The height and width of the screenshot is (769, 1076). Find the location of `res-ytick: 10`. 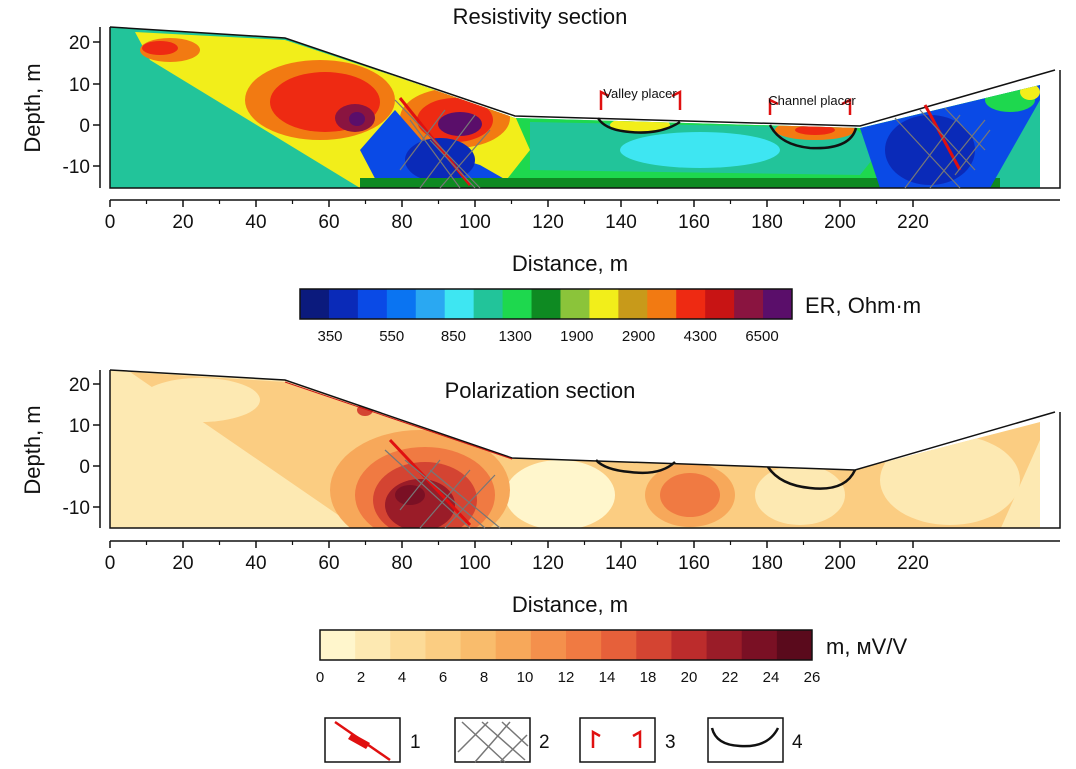

res-ytick: 10 is located at coordinates (79, 85).